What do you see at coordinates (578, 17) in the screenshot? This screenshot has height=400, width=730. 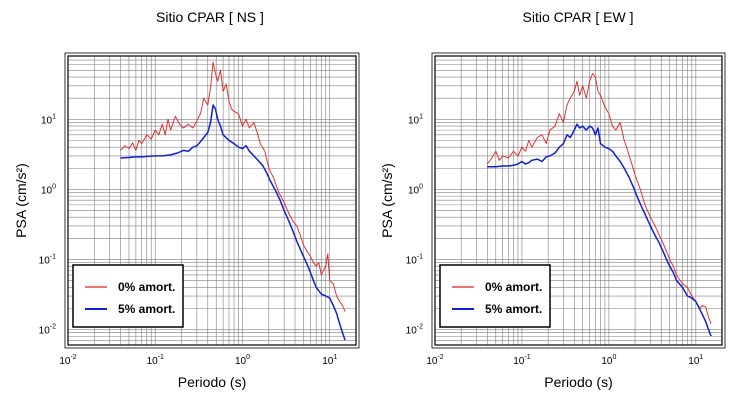 I see `chart-title: Sitio CPAR [ EW ]` at bounding box center [578, 17].